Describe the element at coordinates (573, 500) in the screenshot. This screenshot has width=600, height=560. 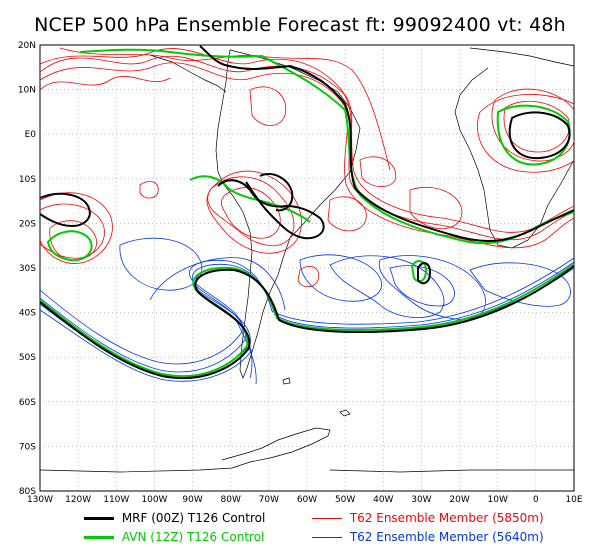
I see `lon-label: 10E` at that location.